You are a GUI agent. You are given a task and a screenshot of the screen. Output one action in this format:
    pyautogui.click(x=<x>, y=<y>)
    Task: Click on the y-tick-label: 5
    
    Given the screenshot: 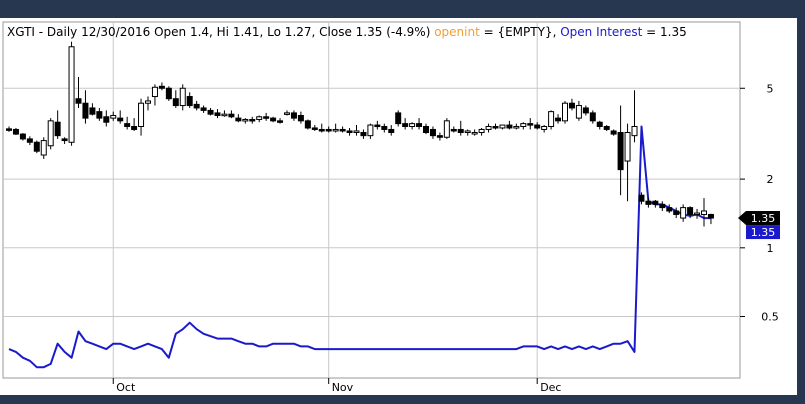 What is the action you would take?
    pyautogui.click(x=770, y=88)
    